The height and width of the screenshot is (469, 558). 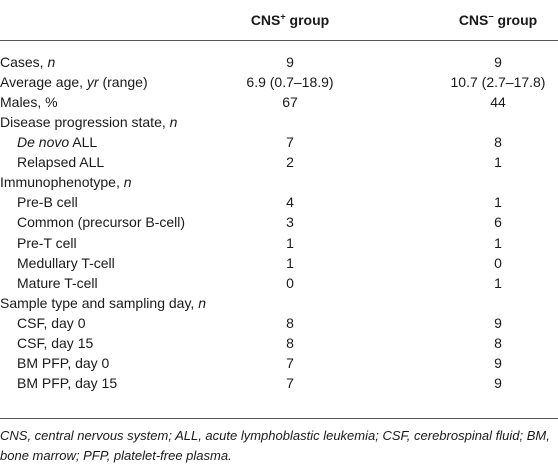 I want to click on label-segment: Pre-B cell, so click(x=47, y=202).